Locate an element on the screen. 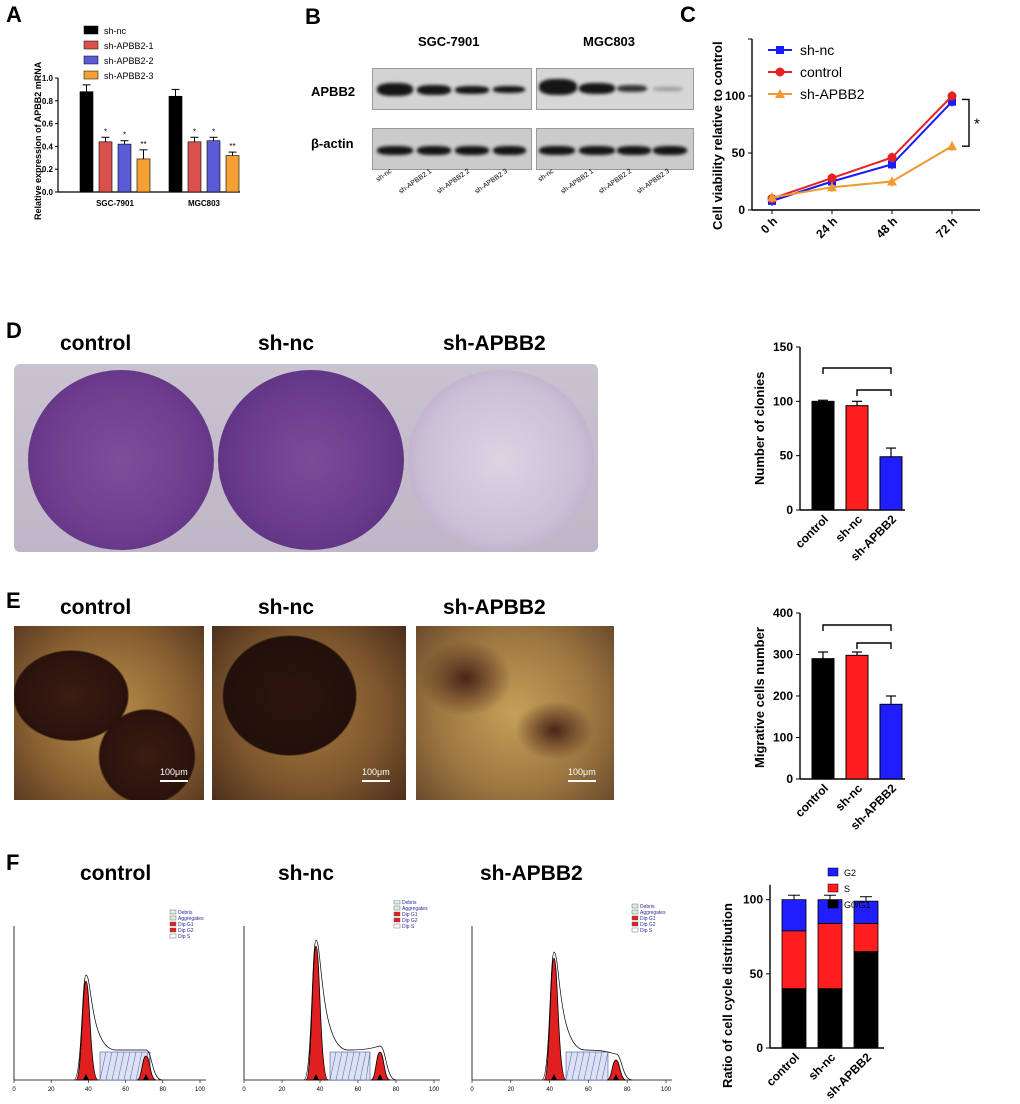 The height and width of the screenshot is (1104, 1020). bar-control is located at coordinates (823, 719).